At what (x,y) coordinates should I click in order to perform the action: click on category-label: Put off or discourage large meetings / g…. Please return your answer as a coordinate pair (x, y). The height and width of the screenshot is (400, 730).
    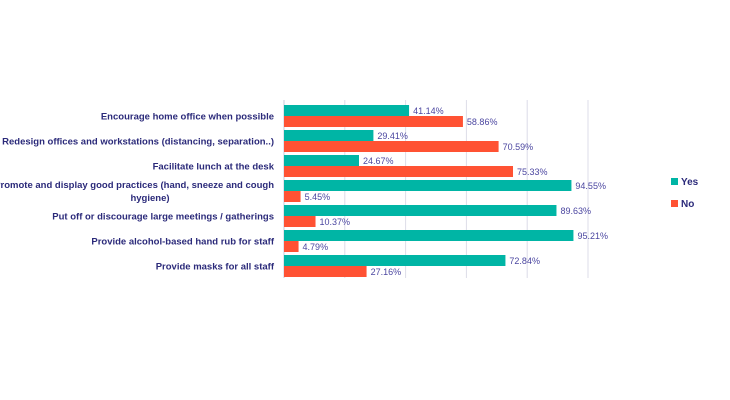
    Looking at the image, I should click on (163, 217).